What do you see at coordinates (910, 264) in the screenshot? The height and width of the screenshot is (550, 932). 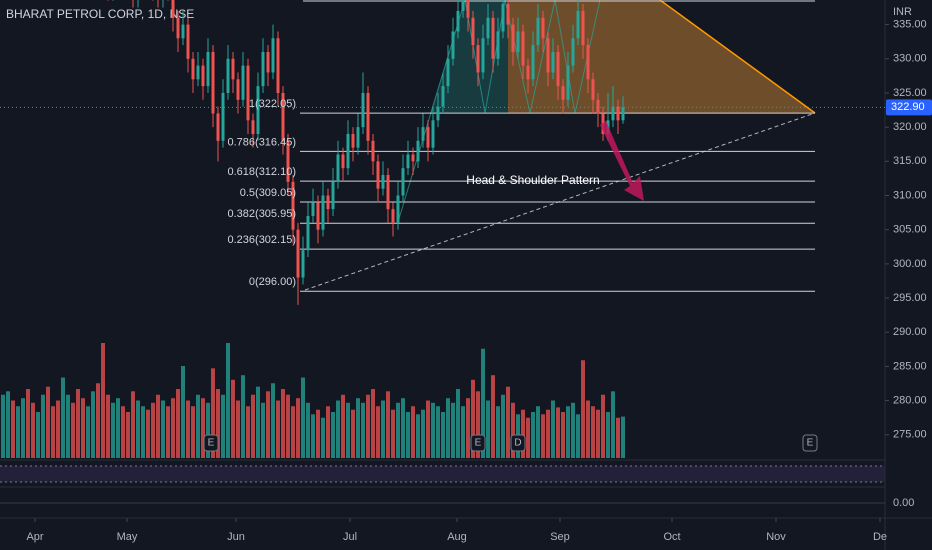 I see `y-tick-label: 300.00` at bounding box center [910, 264].